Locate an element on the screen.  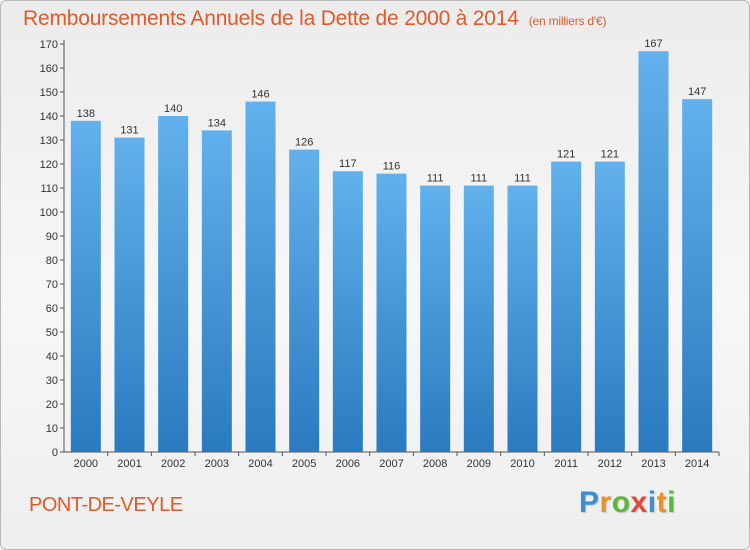
logo-letter: P is located at coordinates (589, 502).